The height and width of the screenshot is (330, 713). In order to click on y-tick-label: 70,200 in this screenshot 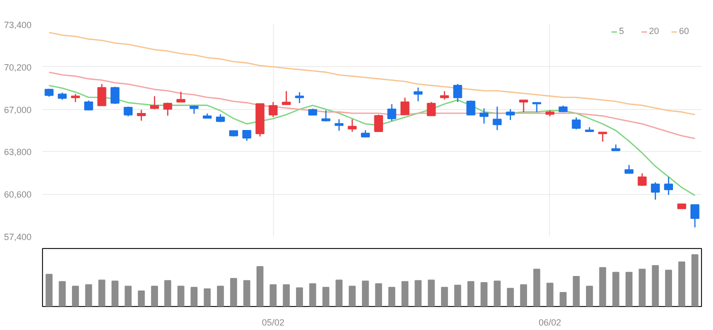, I will do `click(18, 67)`.